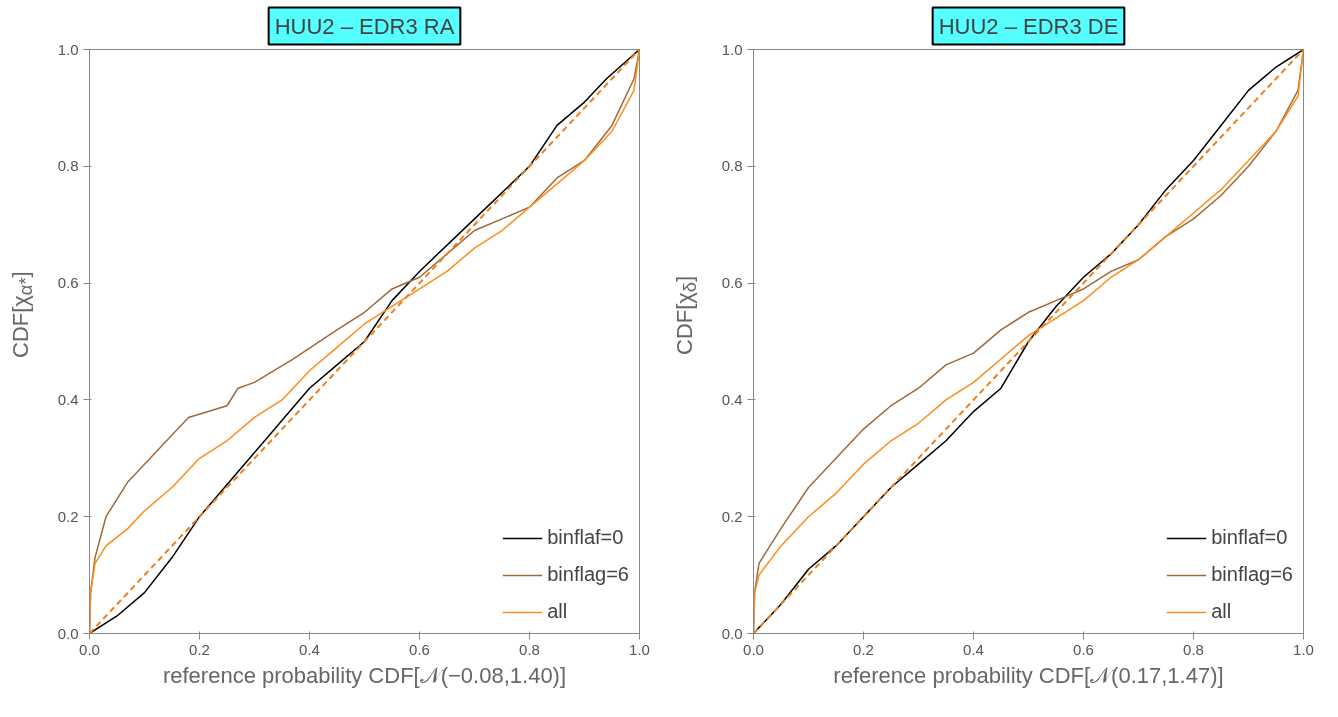 This screenshot has width=1338, height=717. Describe the element at coordinates (364, 26) in the screenshot. I see `chart-title: HUU2 – EDR3 RA` at that location.